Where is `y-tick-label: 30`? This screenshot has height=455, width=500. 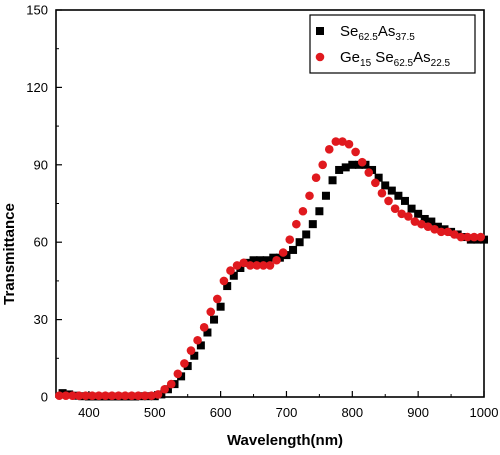
y-tick-label: 30 is located at coordinates (41, 319).